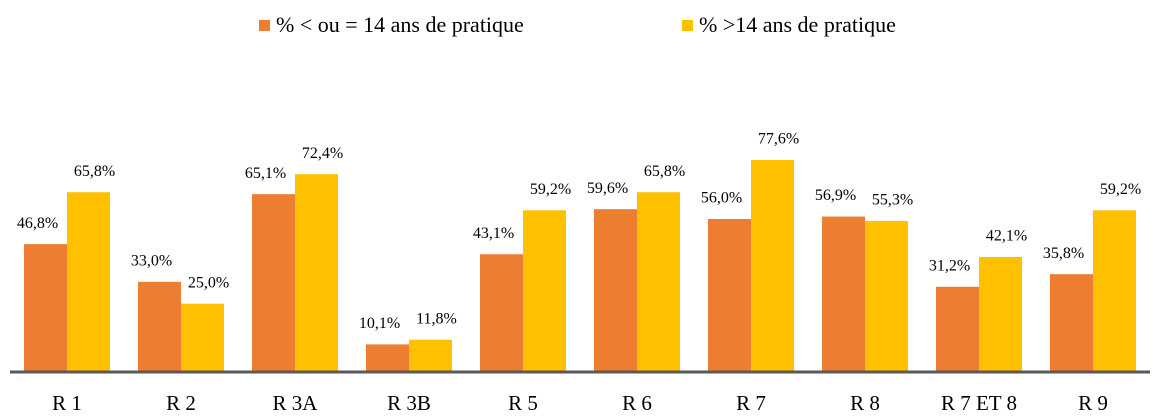 The image size is (1153, 420). I want to click on data-label: 46,8%, so click(37, 223).